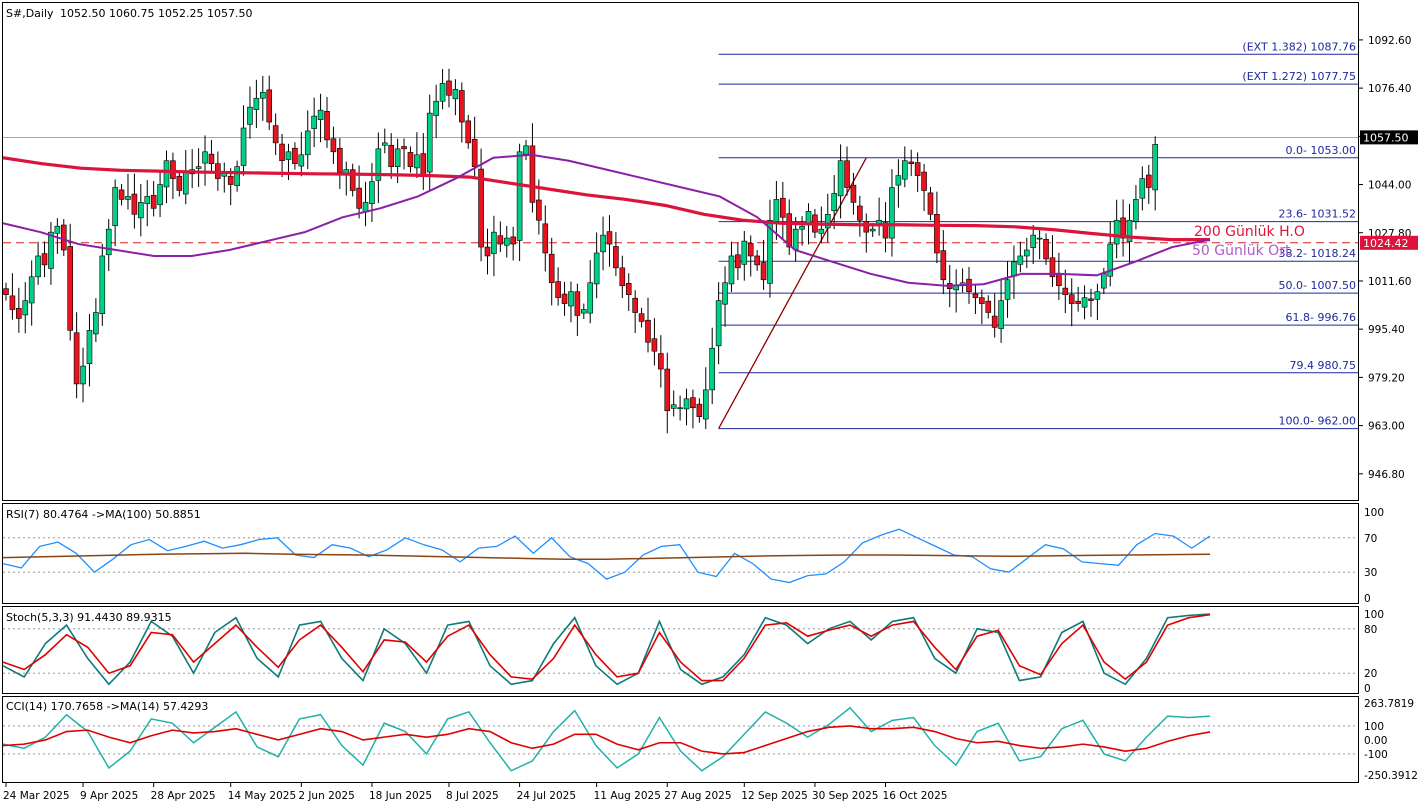 This screenshot has width=1424, height=806. Describe the element at coordinates (1386, 137) in the screenshot. I see `current-price-tag: 1057.50` at that location.